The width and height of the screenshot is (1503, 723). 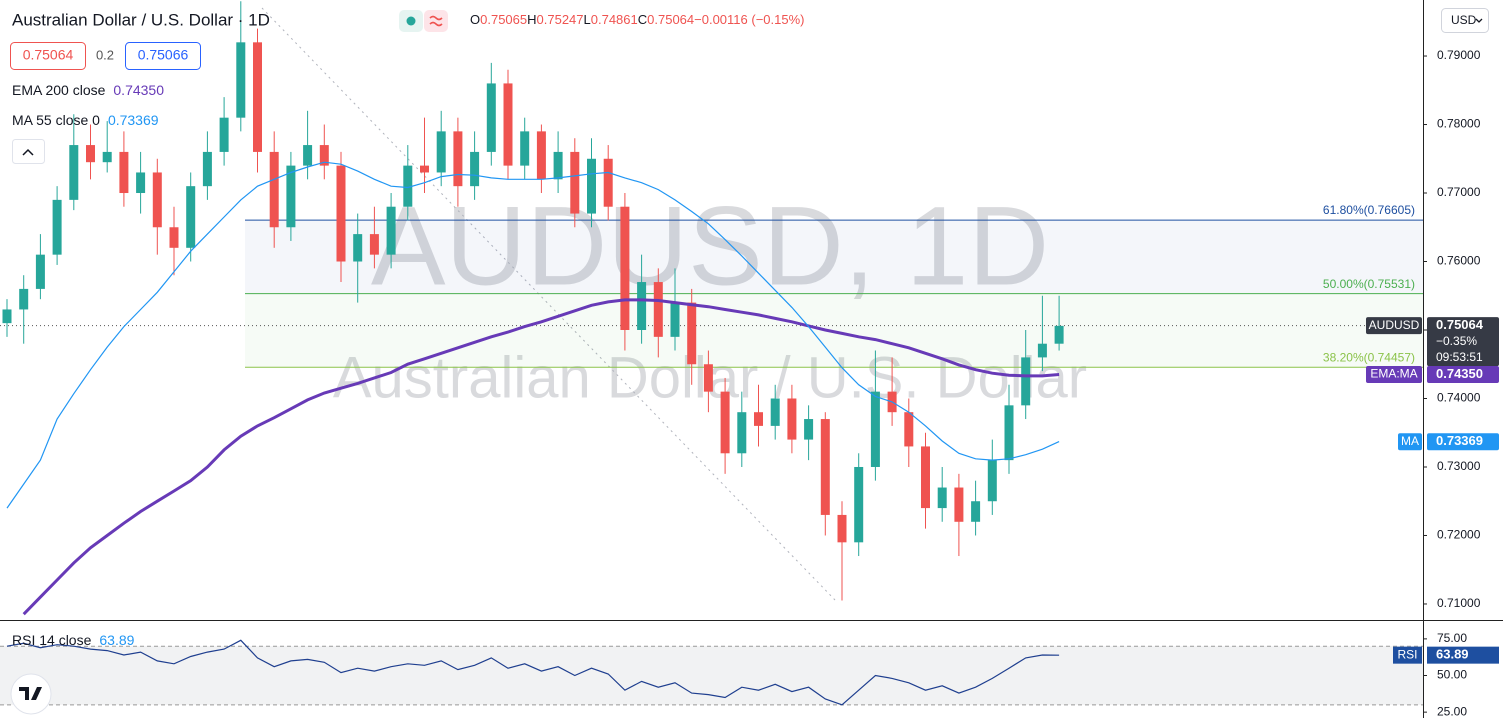 What do you see at coordinates (1369, 284) in the screenshot?
I see `fib-label: 50.00%(0.75531)` at bounding box center [1369, 284].